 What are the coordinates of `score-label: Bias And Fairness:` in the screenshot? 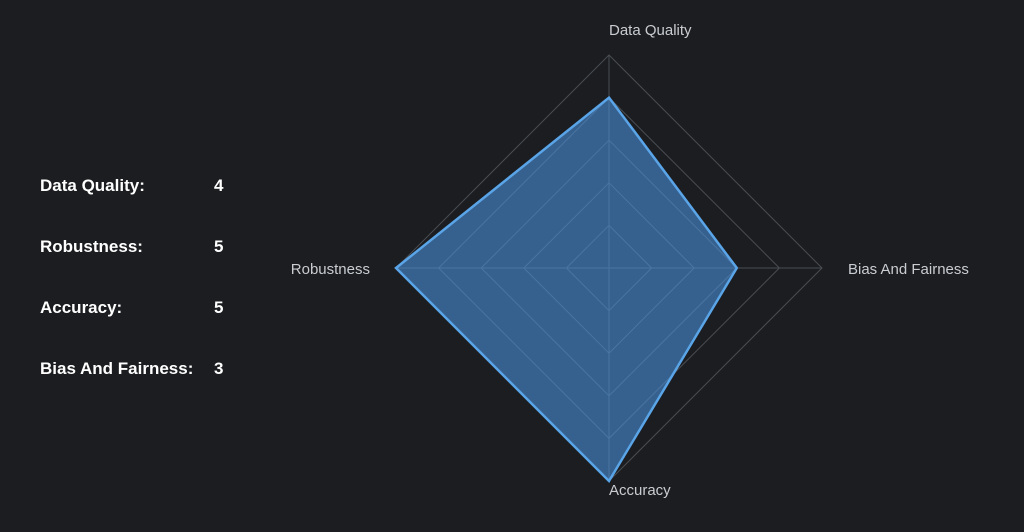 It's located at (117, 368).